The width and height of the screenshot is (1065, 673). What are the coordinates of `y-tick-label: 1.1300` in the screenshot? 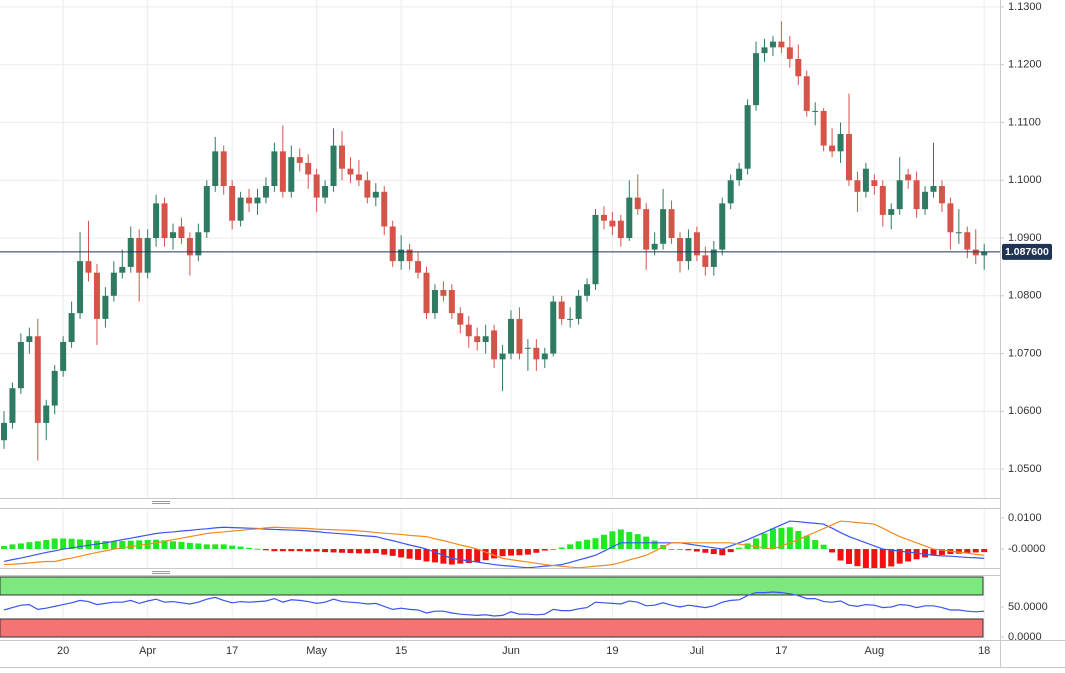 It's located at (1025, 7).